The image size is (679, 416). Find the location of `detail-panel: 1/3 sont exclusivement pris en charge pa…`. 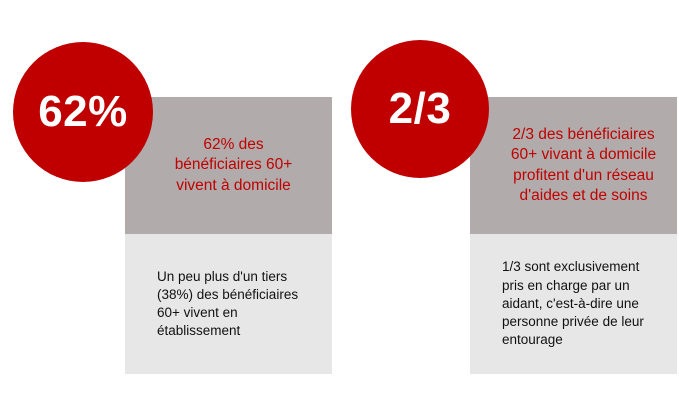

detail-panel: 1/3 sont exclusivement pris en charge pa… is located at coordinates (573, 304).